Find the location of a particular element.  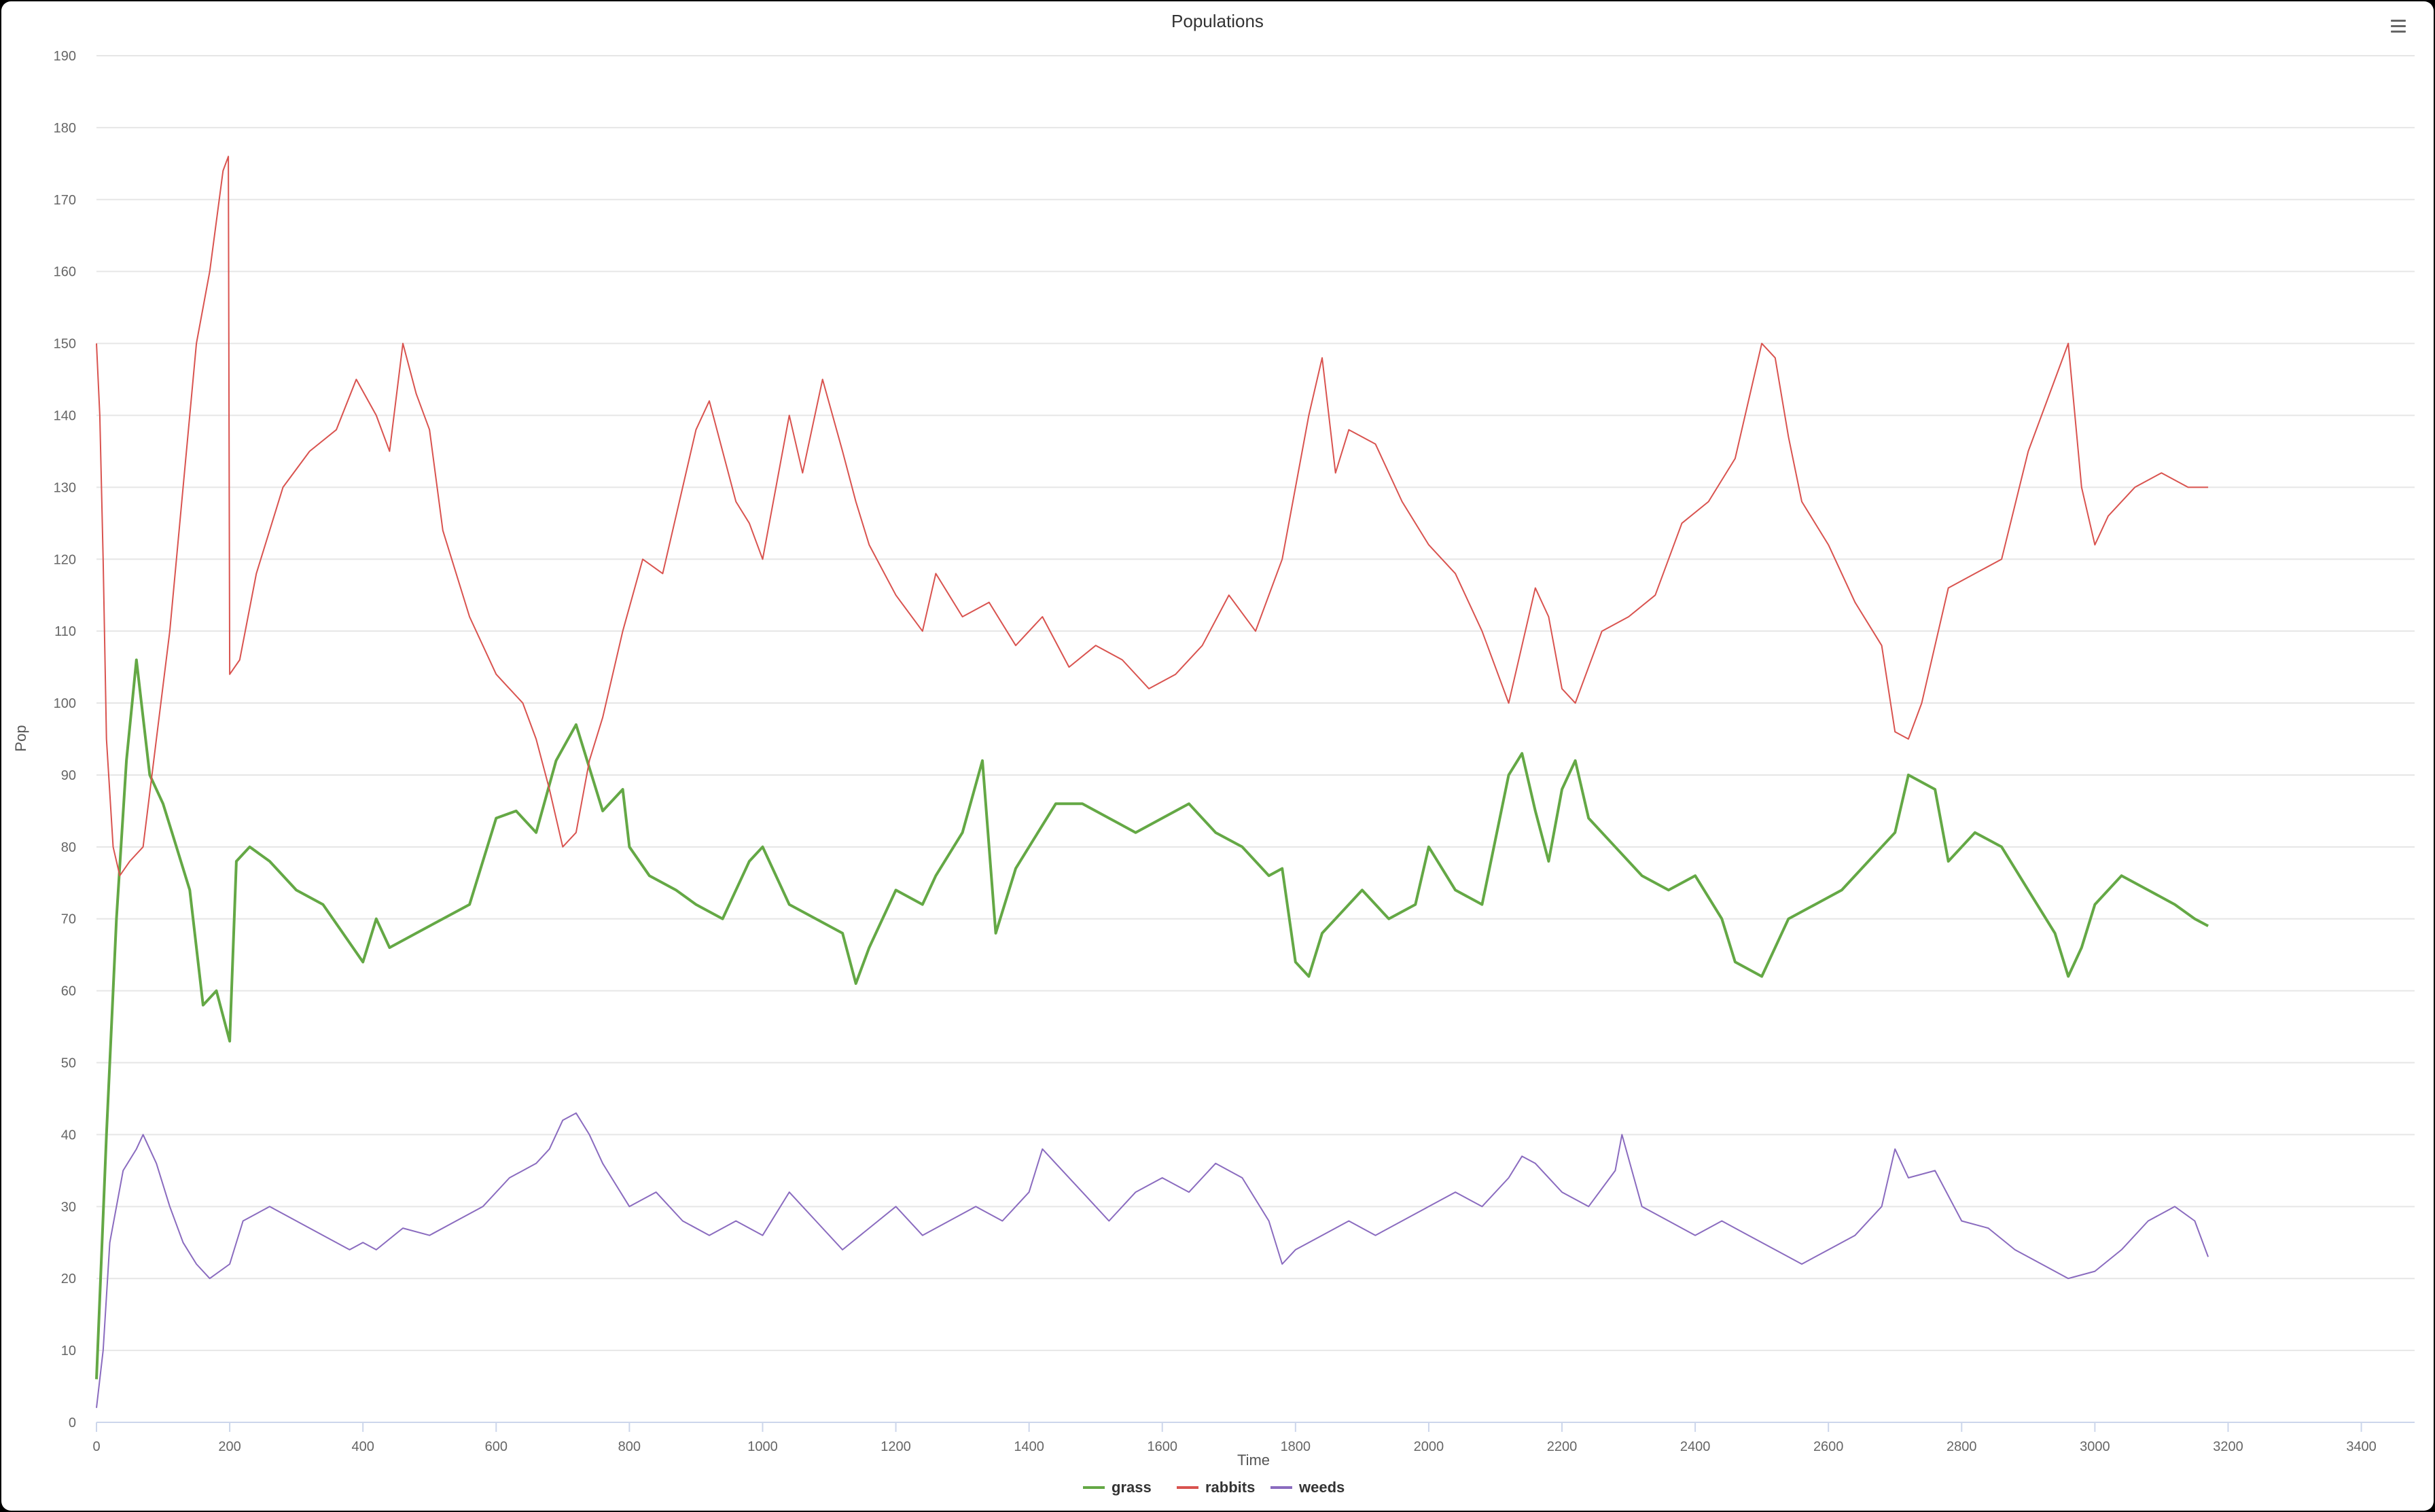

y-tick-label: 190 is located at coordinates (65, 56).